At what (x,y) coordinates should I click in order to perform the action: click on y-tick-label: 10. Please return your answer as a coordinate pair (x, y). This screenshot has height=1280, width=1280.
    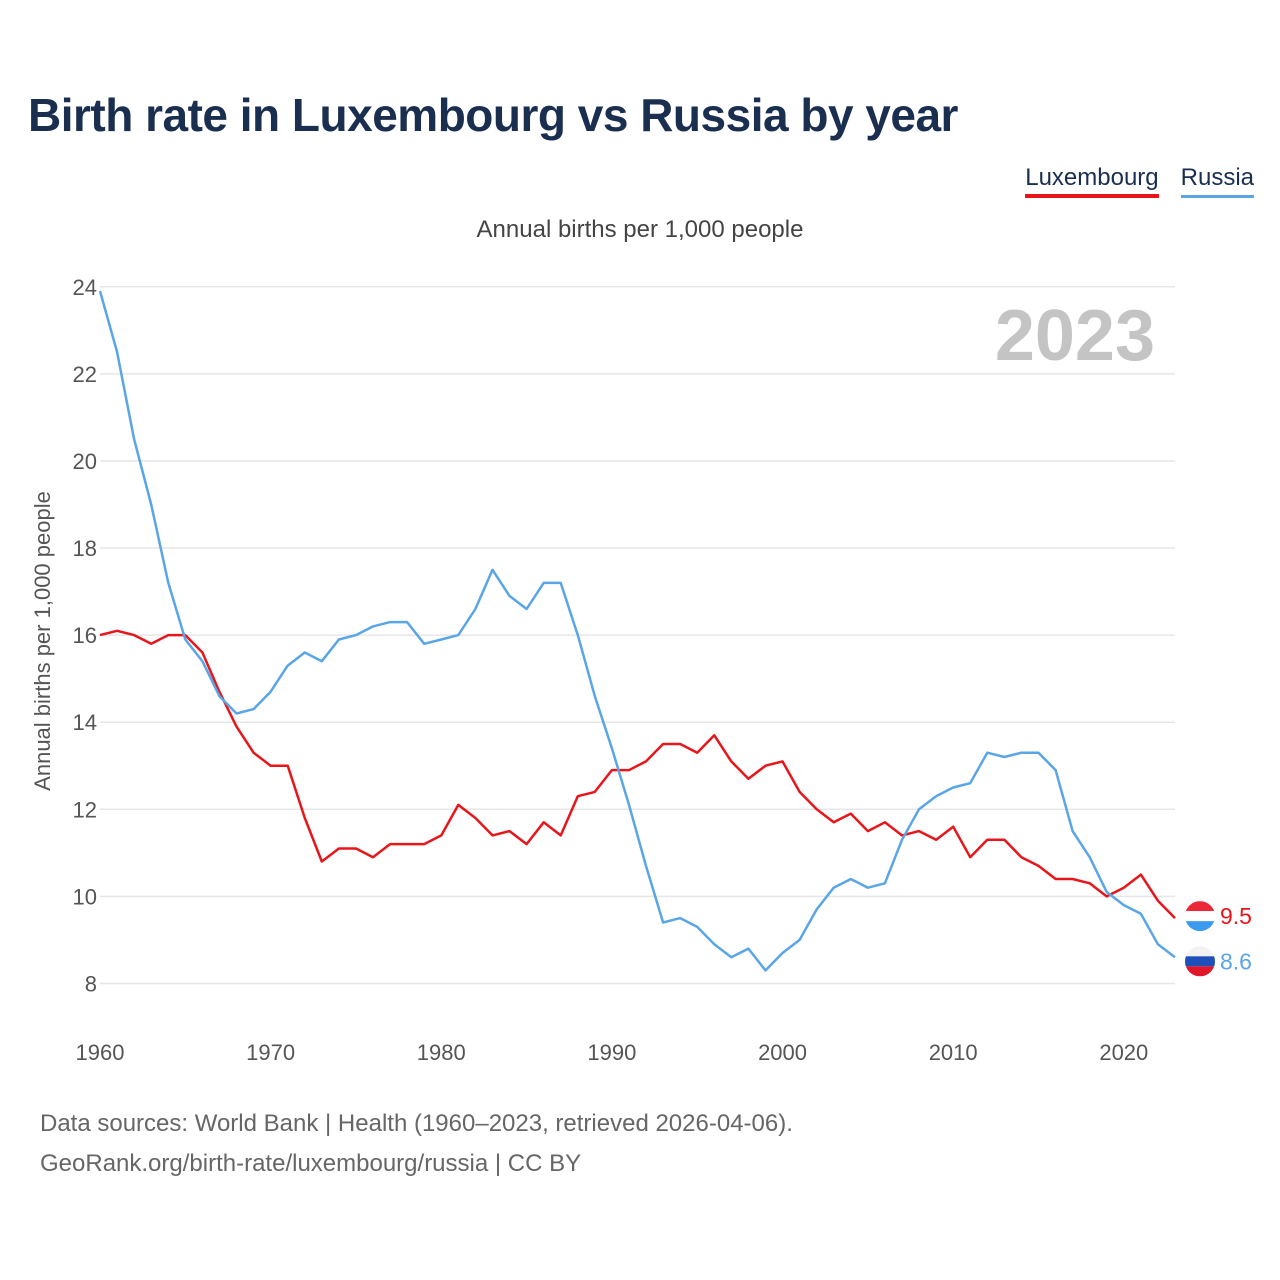
    Looking at the image, I should click on (85, 896).